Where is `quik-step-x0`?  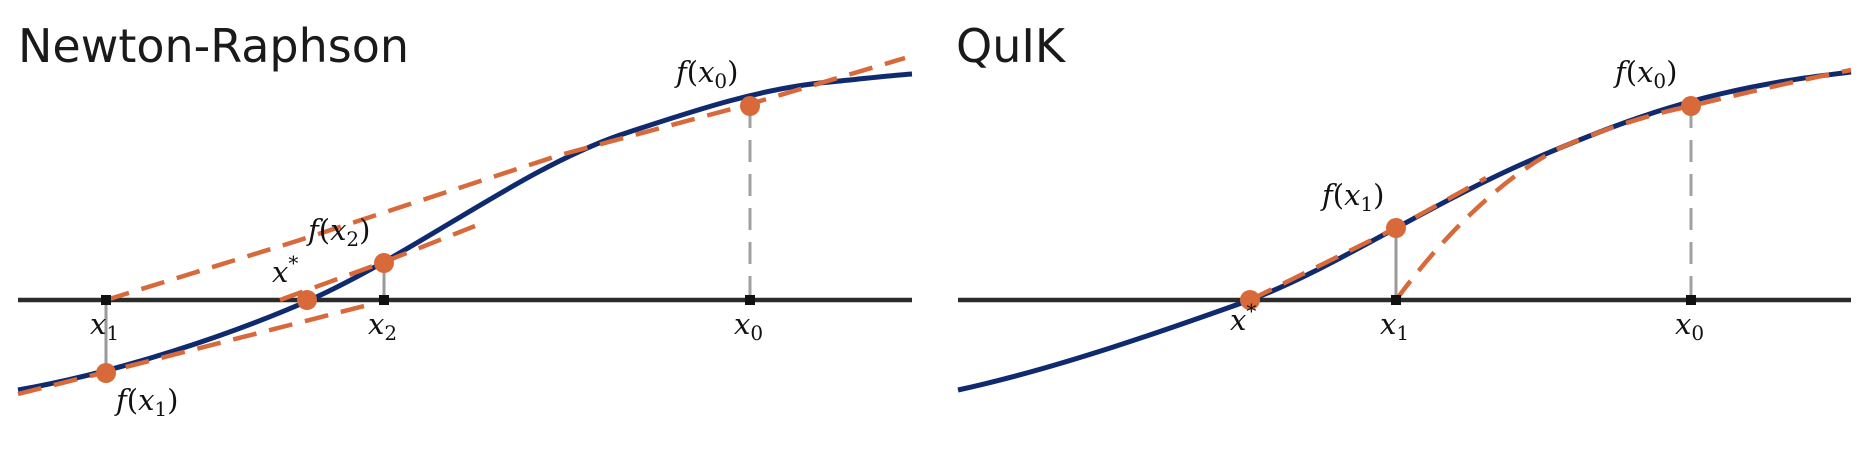 quik-step-x0 is located at coordinates (1623, 184).